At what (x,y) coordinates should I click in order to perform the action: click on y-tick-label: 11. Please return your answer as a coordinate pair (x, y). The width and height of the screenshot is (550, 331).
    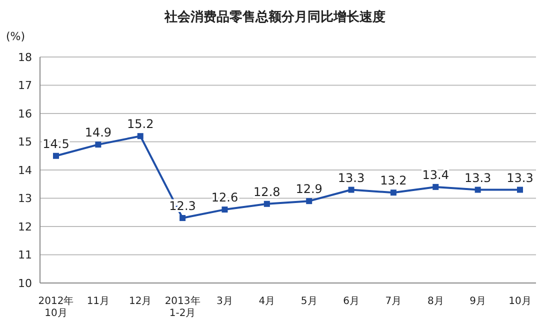
    Looking at the image, I should click on (25, 255).